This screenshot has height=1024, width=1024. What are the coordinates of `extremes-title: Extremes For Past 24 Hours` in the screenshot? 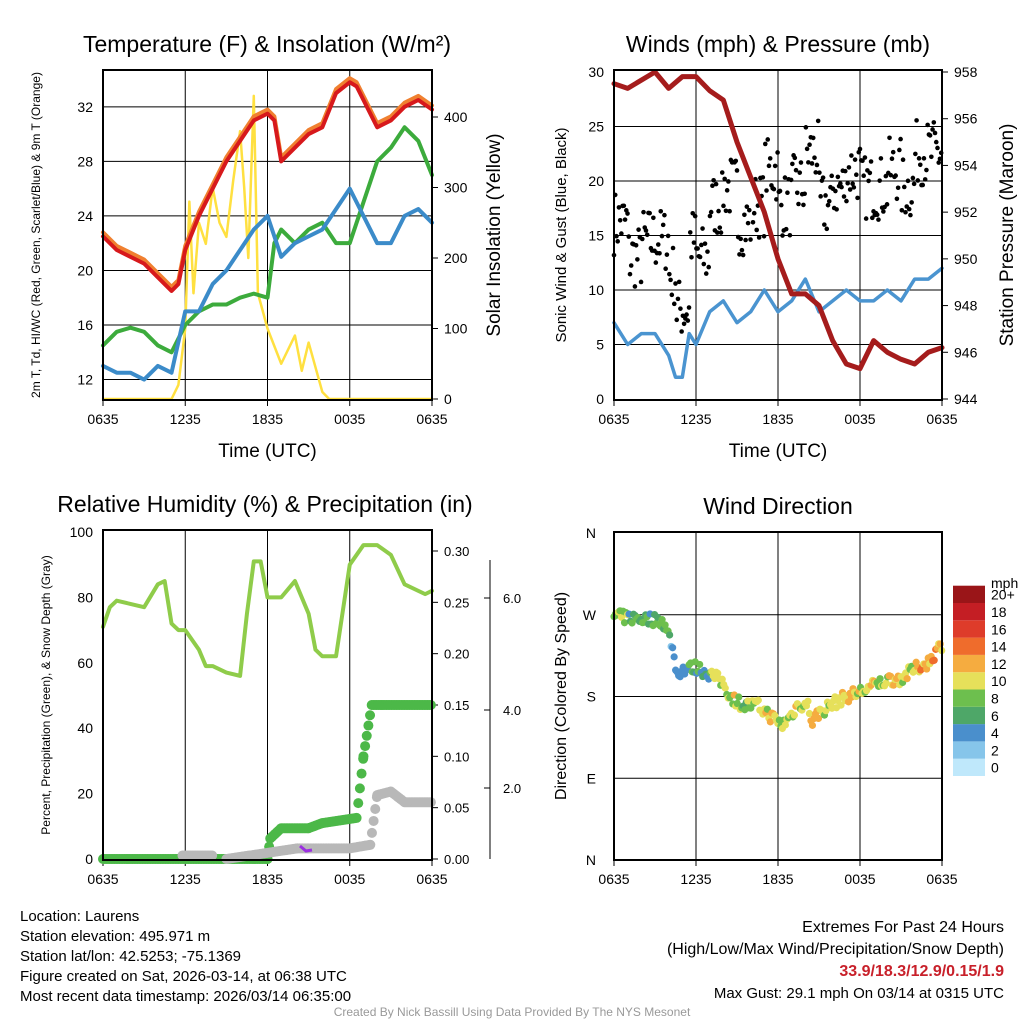 It's located at (903, 927).